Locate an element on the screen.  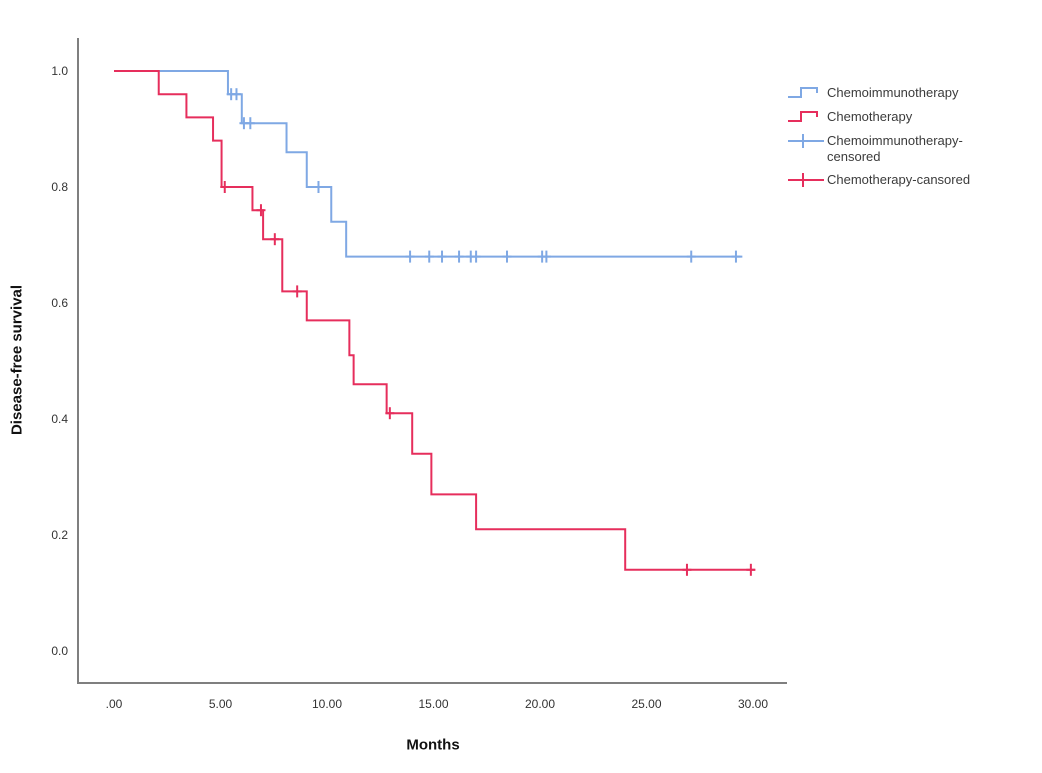
legend-item: Chemotherapy-cansored is located at coordinates (913, 180).